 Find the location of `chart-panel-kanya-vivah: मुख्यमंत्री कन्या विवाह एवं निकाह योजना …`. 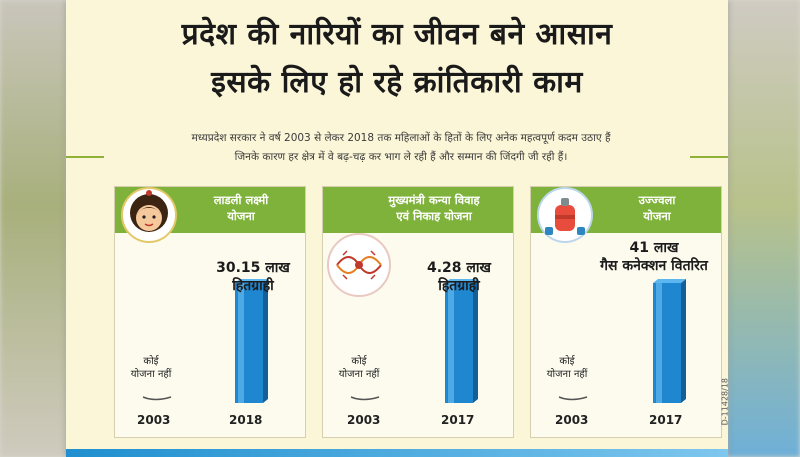

chart-panel-kanya-vivah: मुख्यमंत्री कन्या विवाह एवं निकाह योजना … is located at coordinates (418, 312).